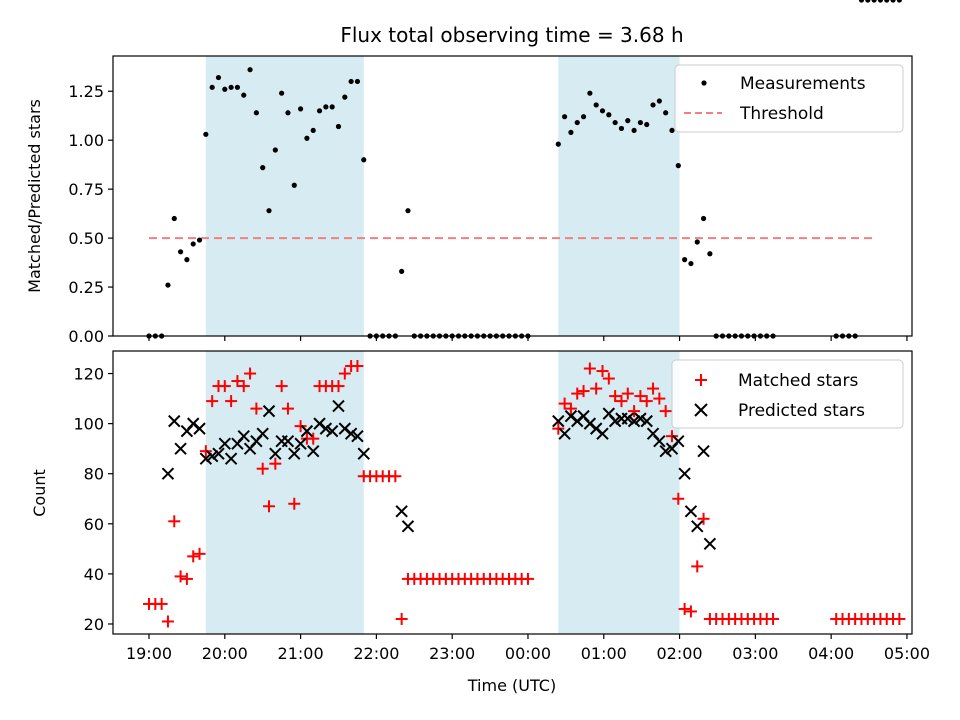 This screenshot has width=960, height=720. I want to click on top-panel-legend: Measurements Threshold, so click(789, 98).